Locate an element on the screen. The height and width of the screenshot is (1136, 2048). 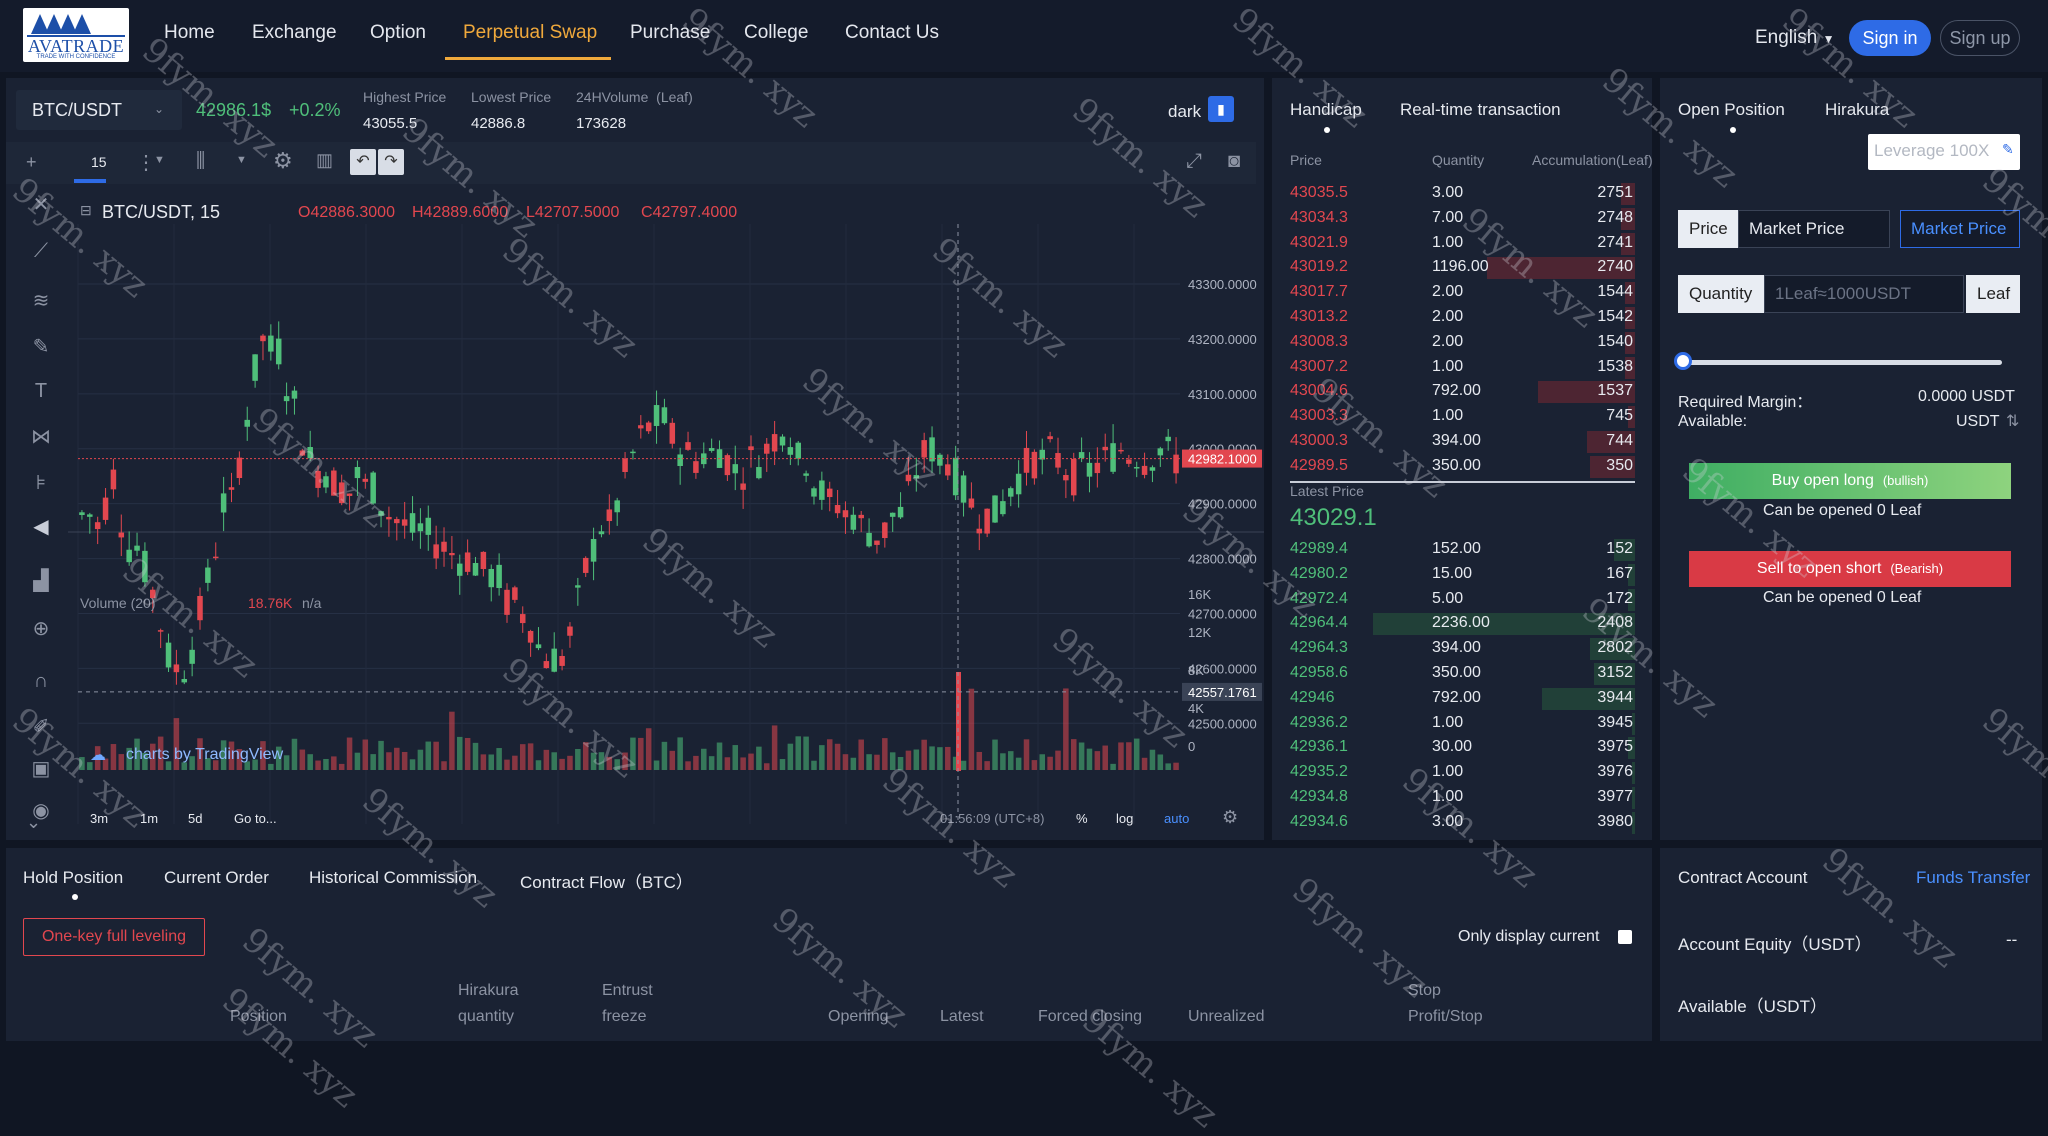
pattern-icon: ⋈ is located at coordinates (41, 437).